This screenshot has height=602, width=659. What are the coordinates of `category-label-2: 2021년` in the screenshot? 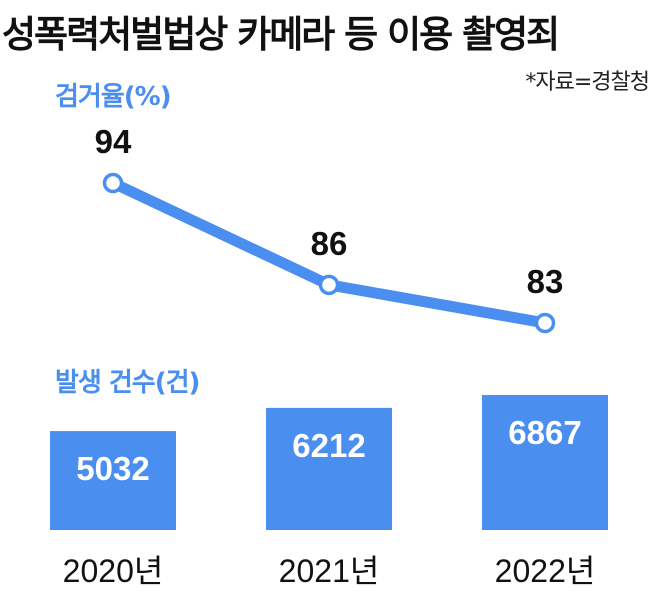 It's located at (329, 571).